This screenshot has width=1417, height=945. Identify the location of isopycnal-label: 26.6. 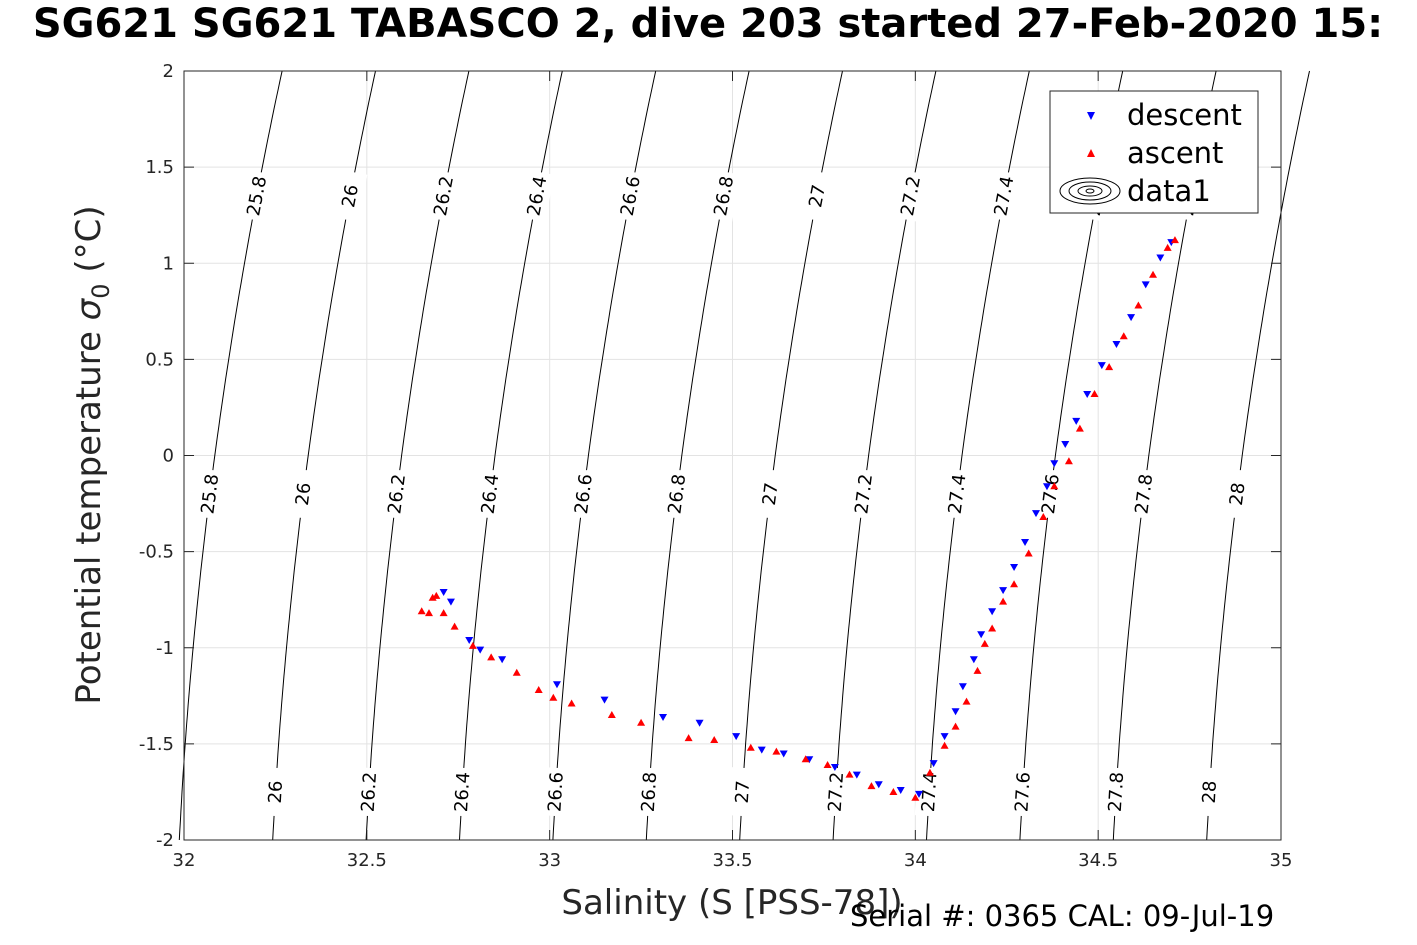
(555, 791).